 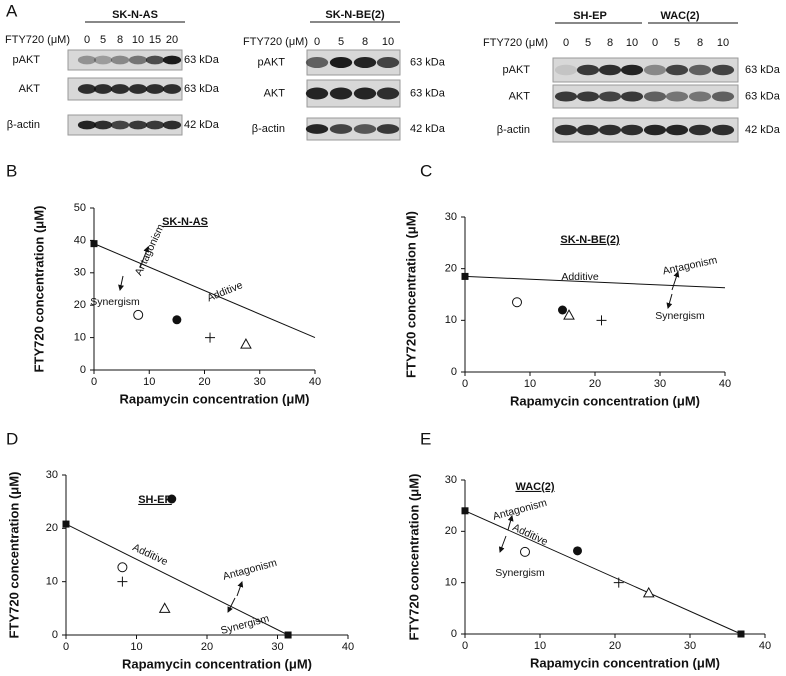 What do you see at coordinates (185, 222) in the screenshot?
I see `chart-title: SK-N-AS` at bounding box center [185, 222].